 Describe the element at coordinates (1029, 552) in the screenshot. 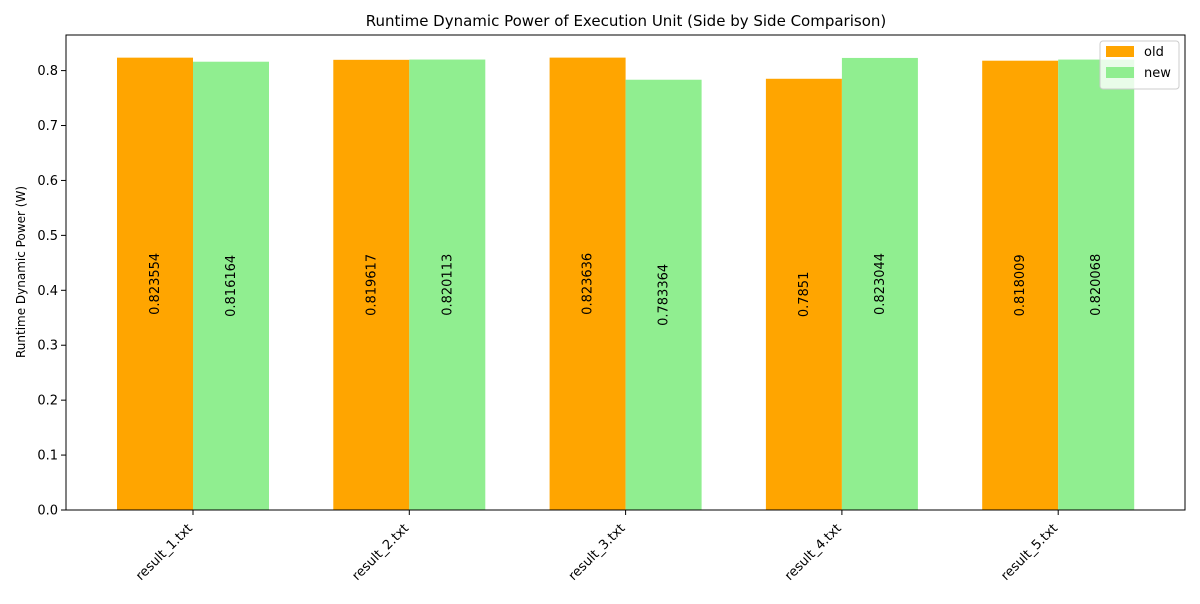

I see `x-tick-label: result_5.txt` at that location.